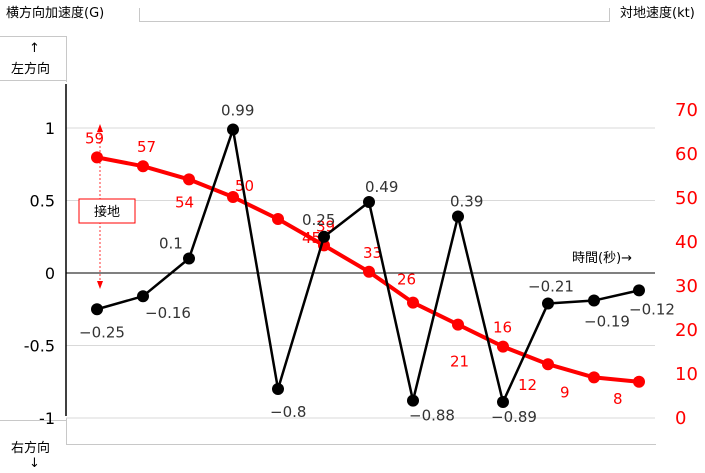 This screenshot has height=473, width=705. What do you see at coordinates (171, 244) in the screenshot?
I see `acceleration-label: 0.1` at bounding box center [171, 244].